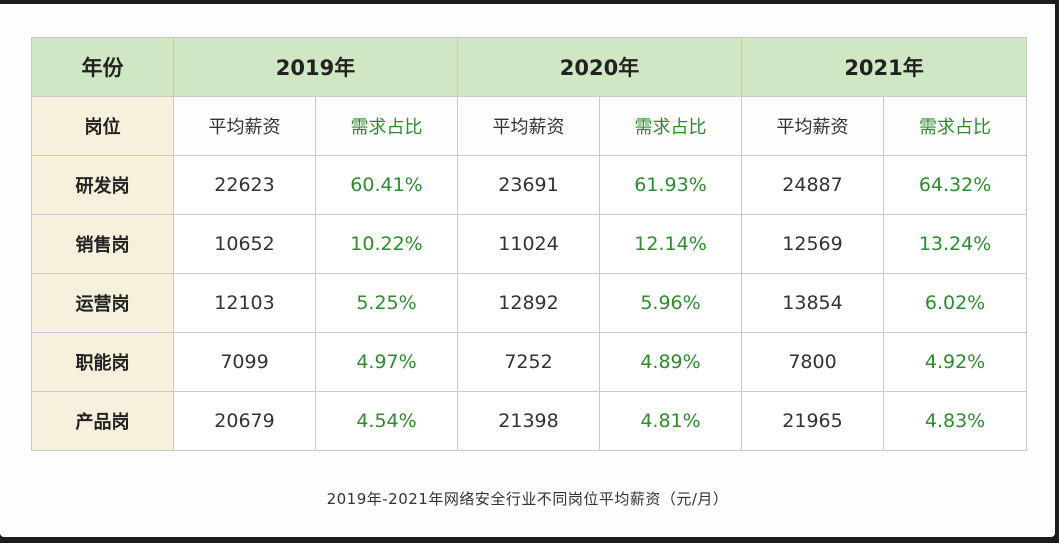 Image resolution: width=1059 pixels, height=543 pixels. What do you see at coordinates (813, 185) in the screenshot?
I see `salary-cell: 24887` at bounding box center [813, 185].